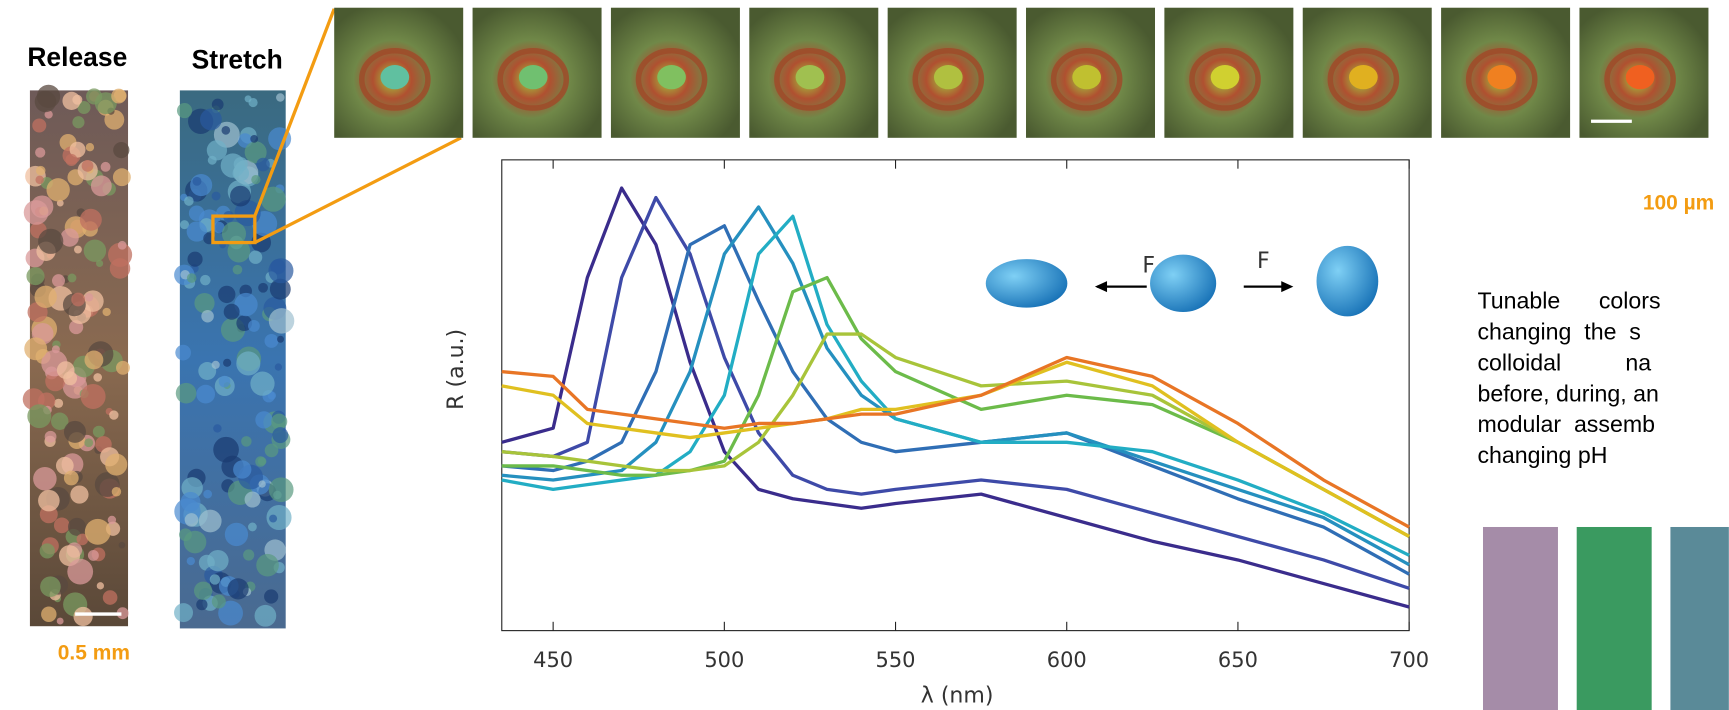  What do you see at coordinates (1021, 72) in the screenshot?
I see `thumbnails` at bounding box center [1021, 72].